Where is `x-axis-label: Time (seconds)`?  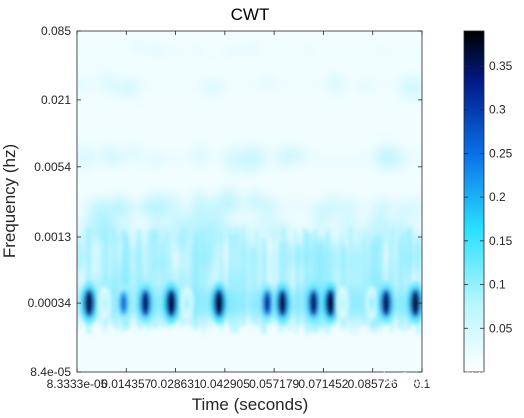
x-axis-label: Time (seconds) is located at coordinates (250, 404).